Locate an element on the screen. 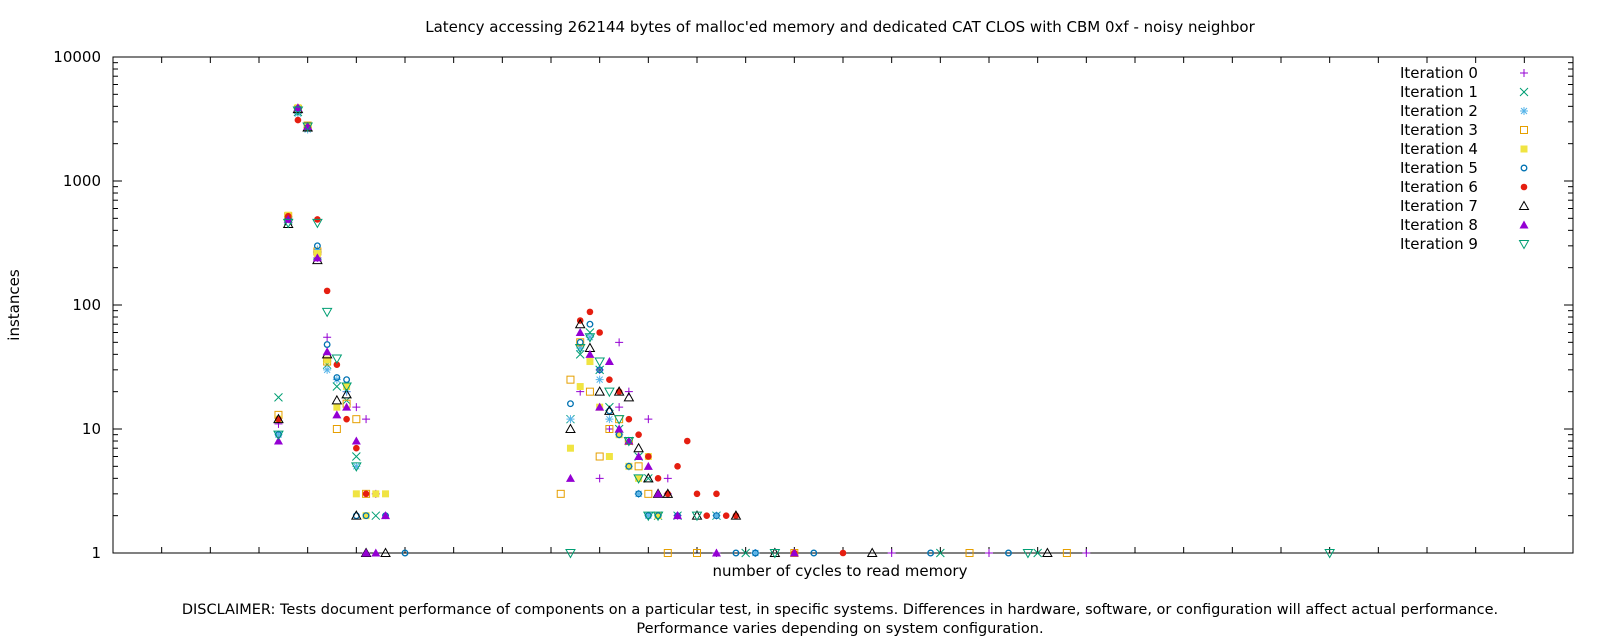 Image resolution: width=1600 pixels, height=640 pixels. legend-label: Iteration 5 is located at coordinates (1439, 168).